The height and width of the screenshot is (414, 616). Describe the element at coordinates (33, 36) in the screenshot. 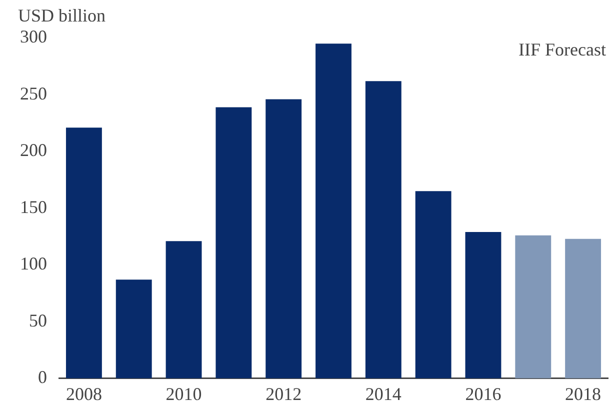

I see `y-tick-label: 300` at that location.